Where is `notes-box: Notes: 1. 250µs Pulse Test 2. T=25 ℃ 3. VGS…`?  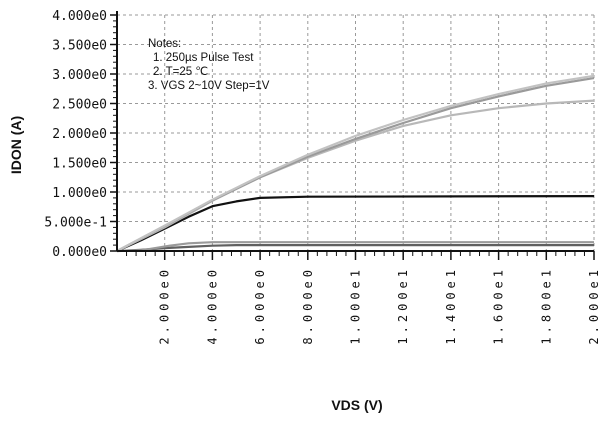 notes-box: Notes: 1. 250µs Pulse Test 2. T=25 ℃ 3. VGS… is located at coordinates (209, 65).